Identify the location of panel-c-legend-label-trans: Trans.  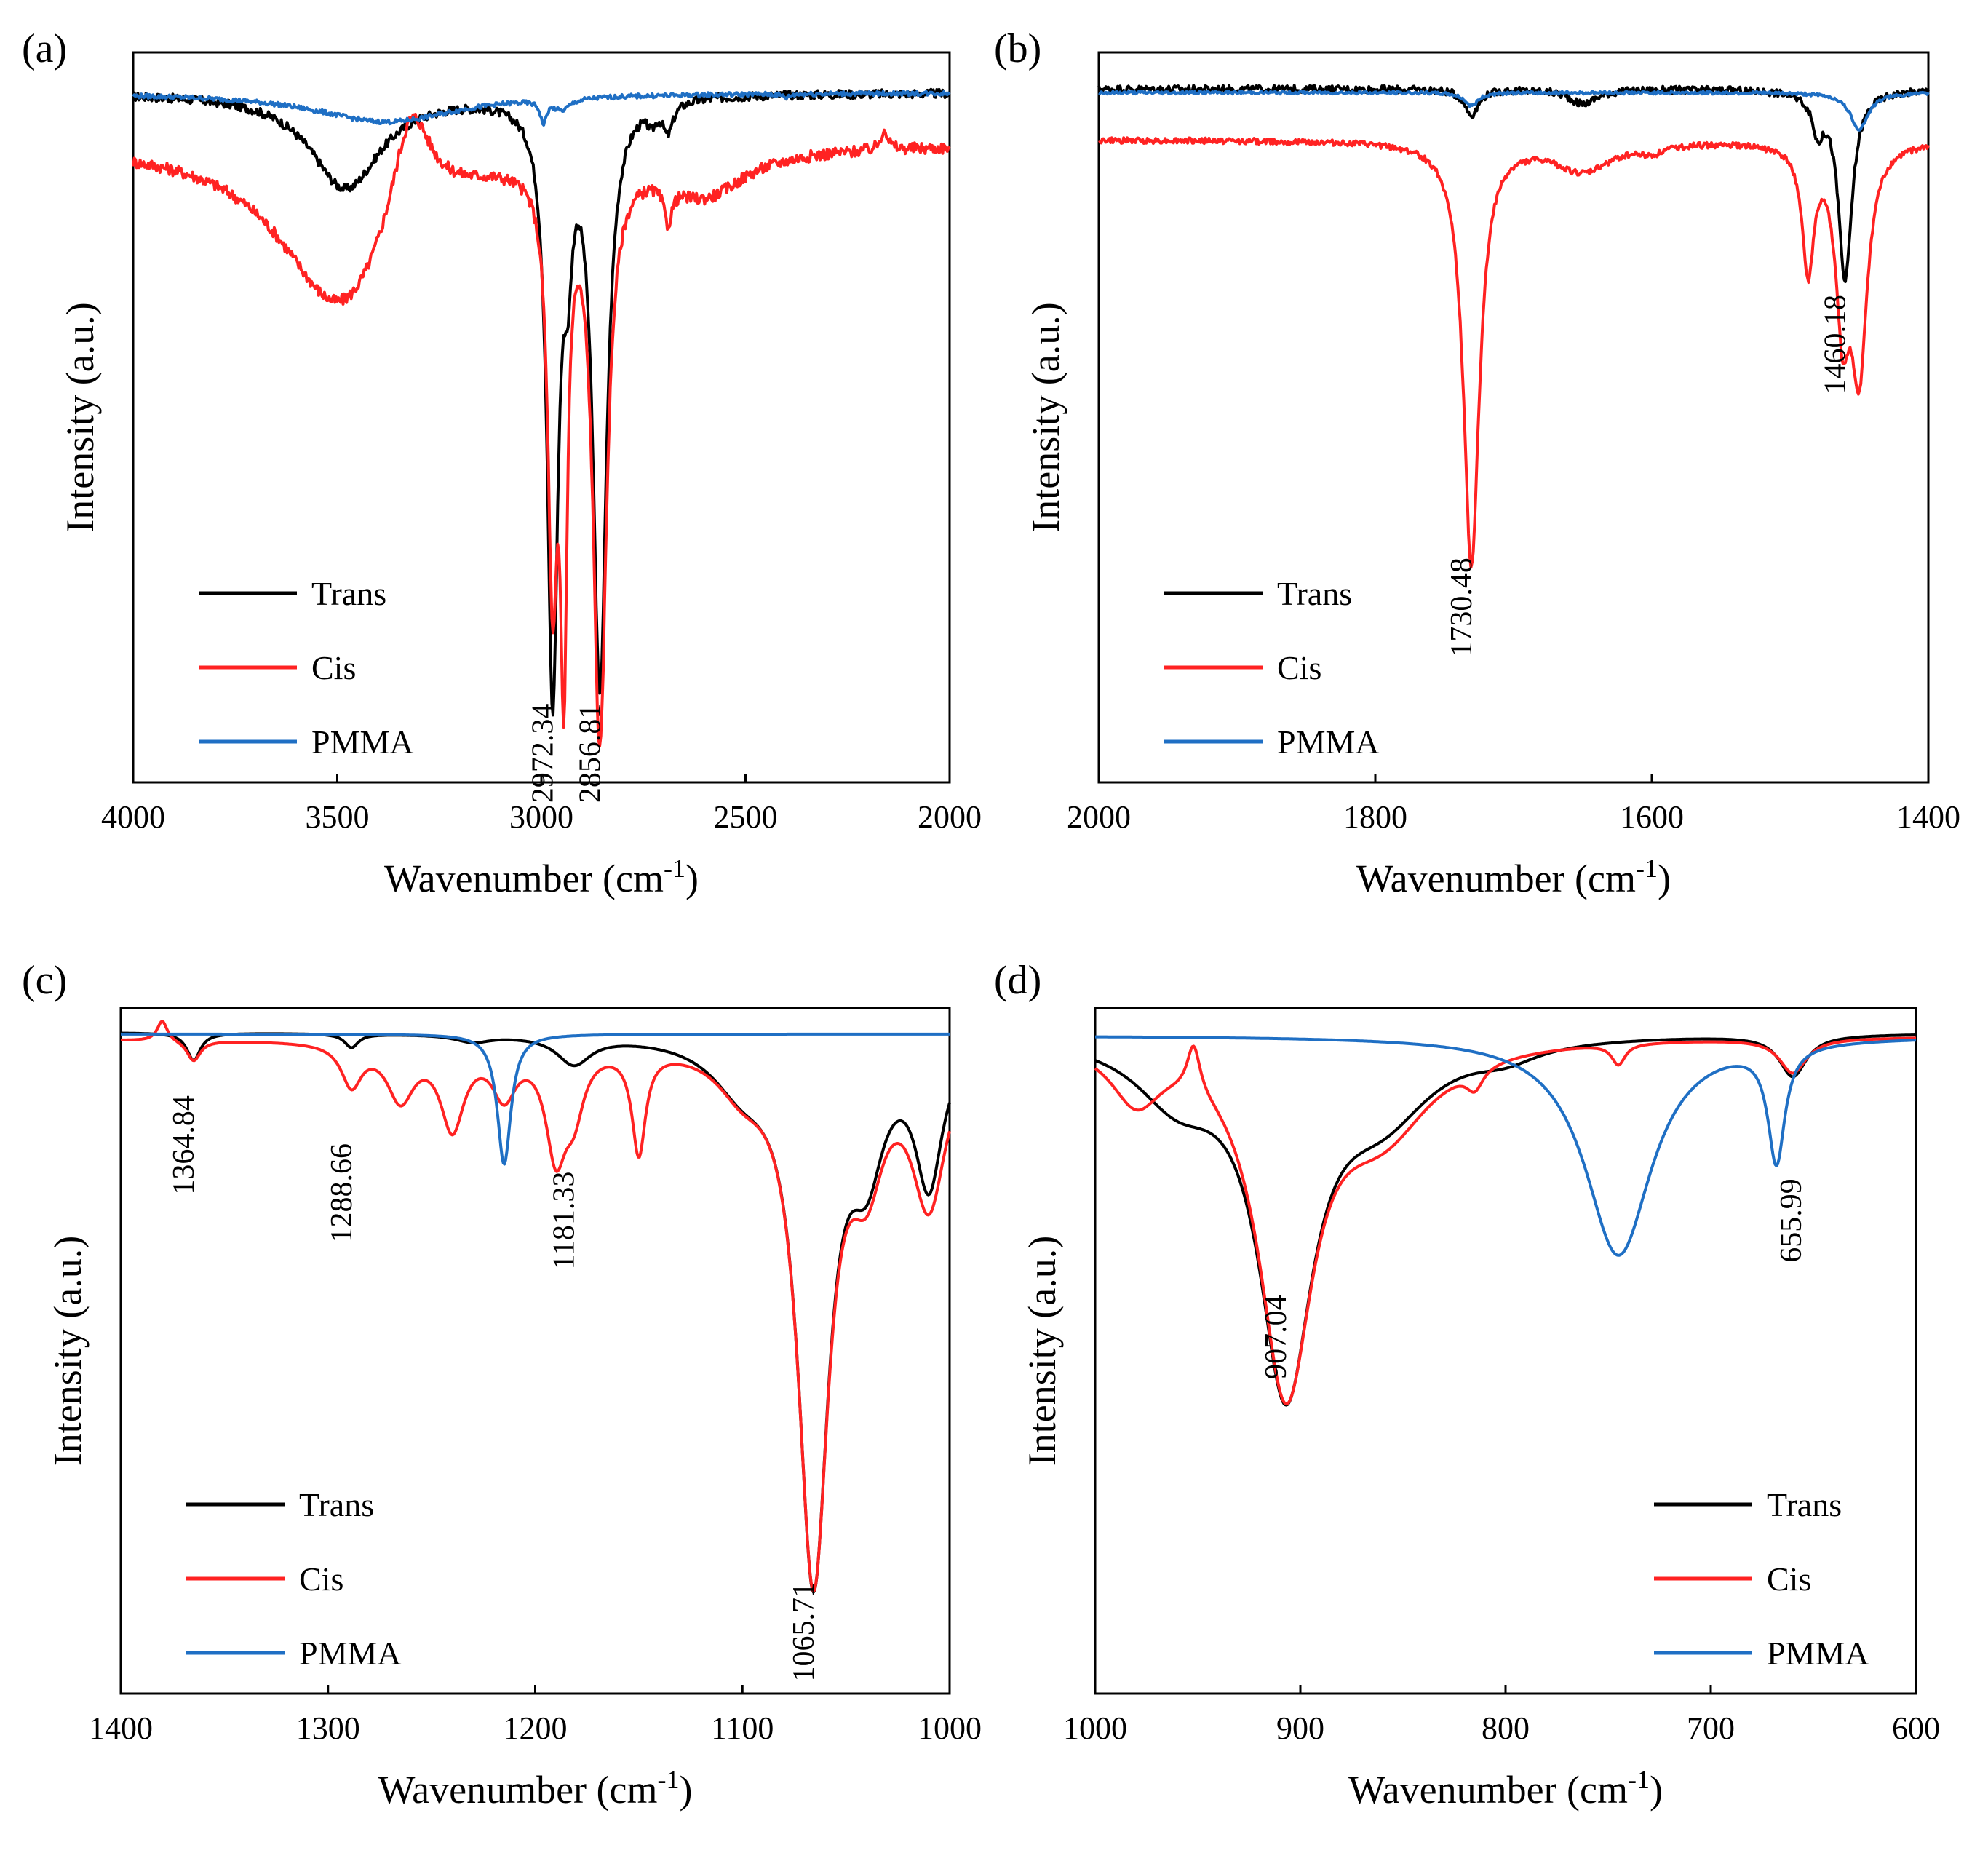
(336, 1504).